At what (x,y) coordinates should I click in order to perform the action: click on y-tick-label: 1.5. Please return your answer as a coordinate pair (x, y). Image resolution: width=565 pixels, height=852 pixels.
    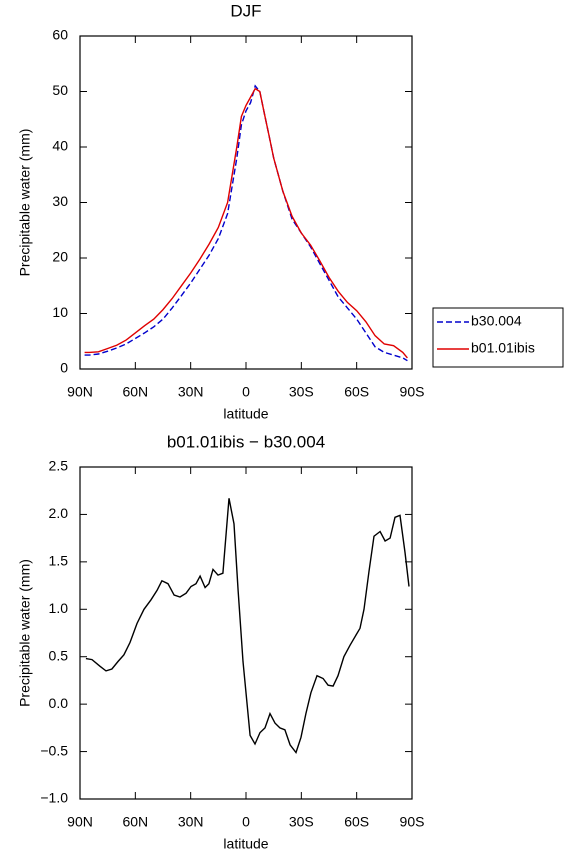
    Looking at the image, I should click on (59, 561).